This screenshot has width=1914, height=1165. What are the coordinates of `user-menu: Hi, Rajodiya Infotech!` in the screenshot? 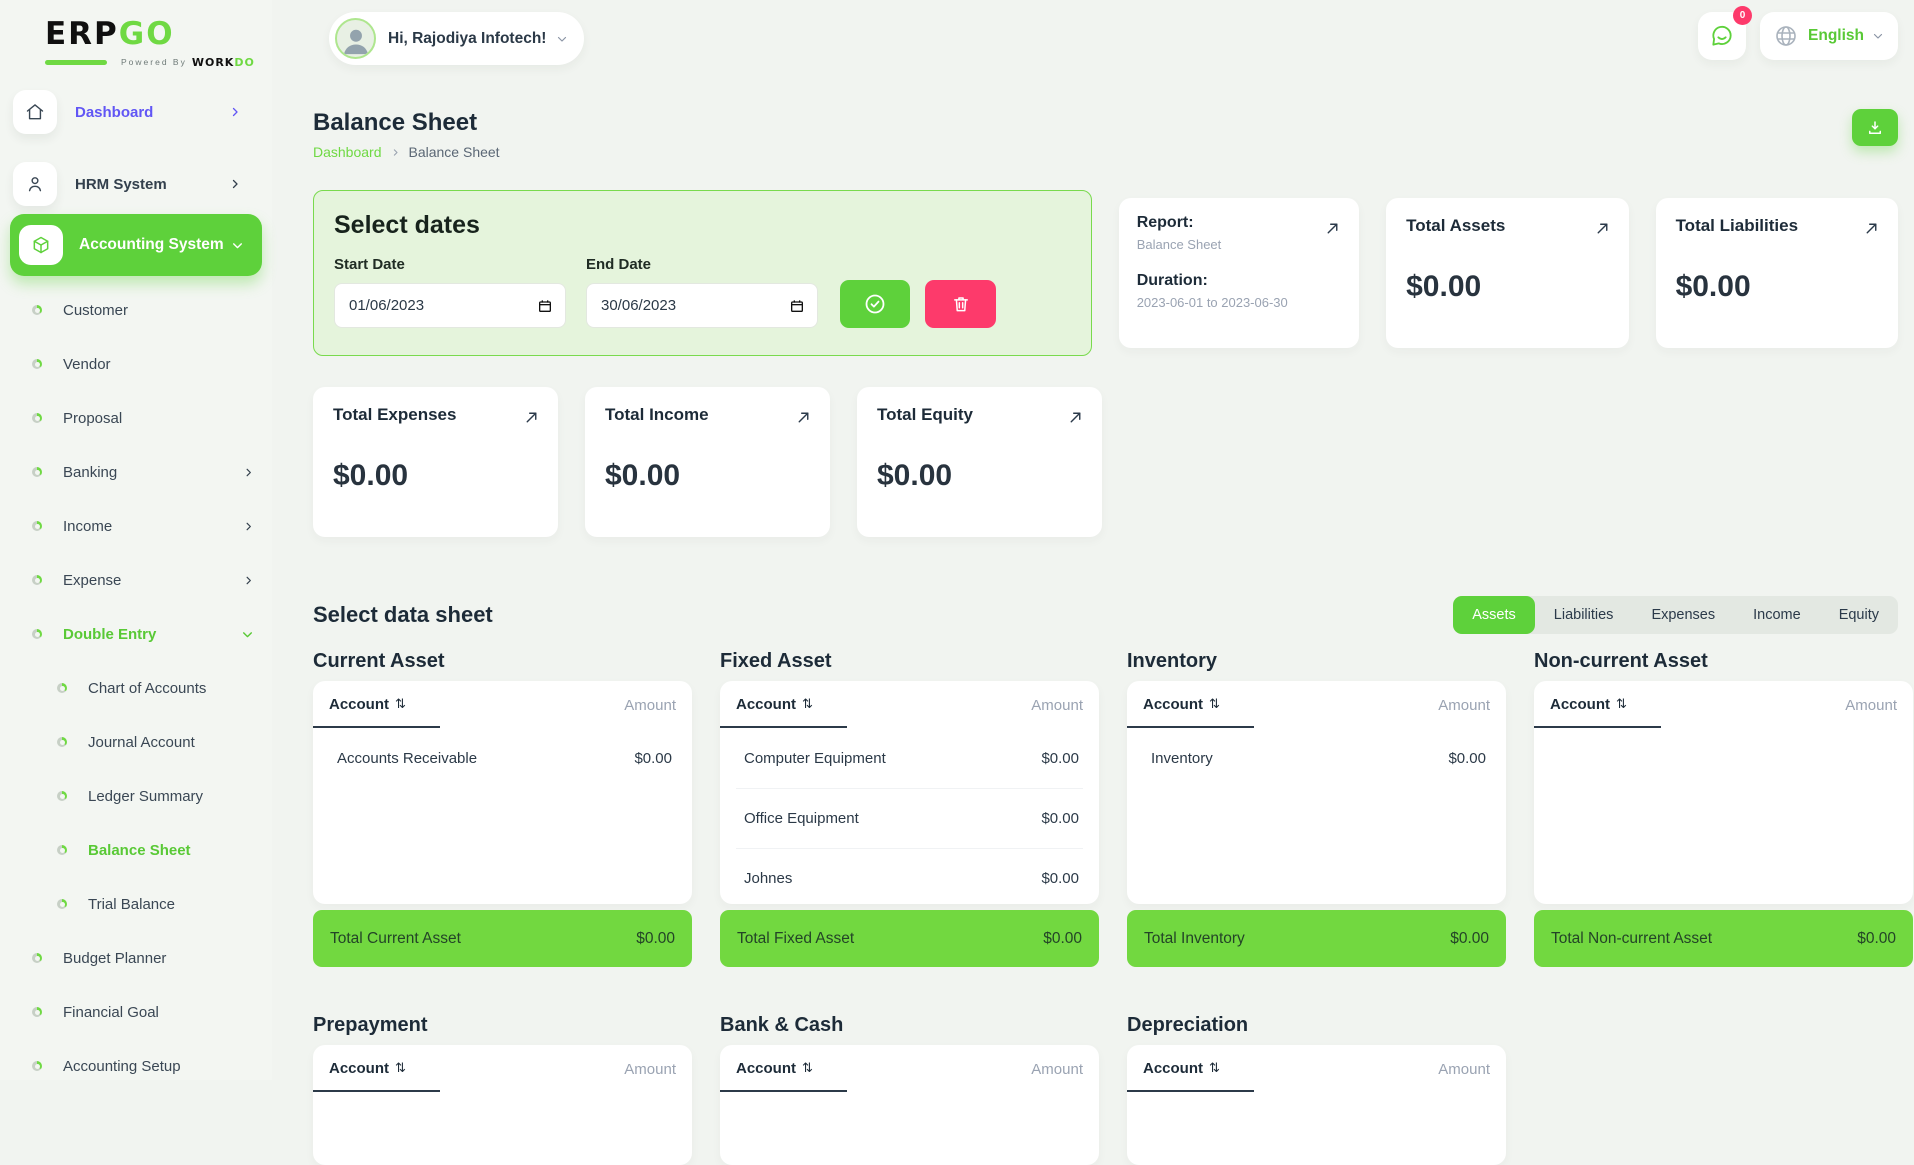 It's located at (457, 38).